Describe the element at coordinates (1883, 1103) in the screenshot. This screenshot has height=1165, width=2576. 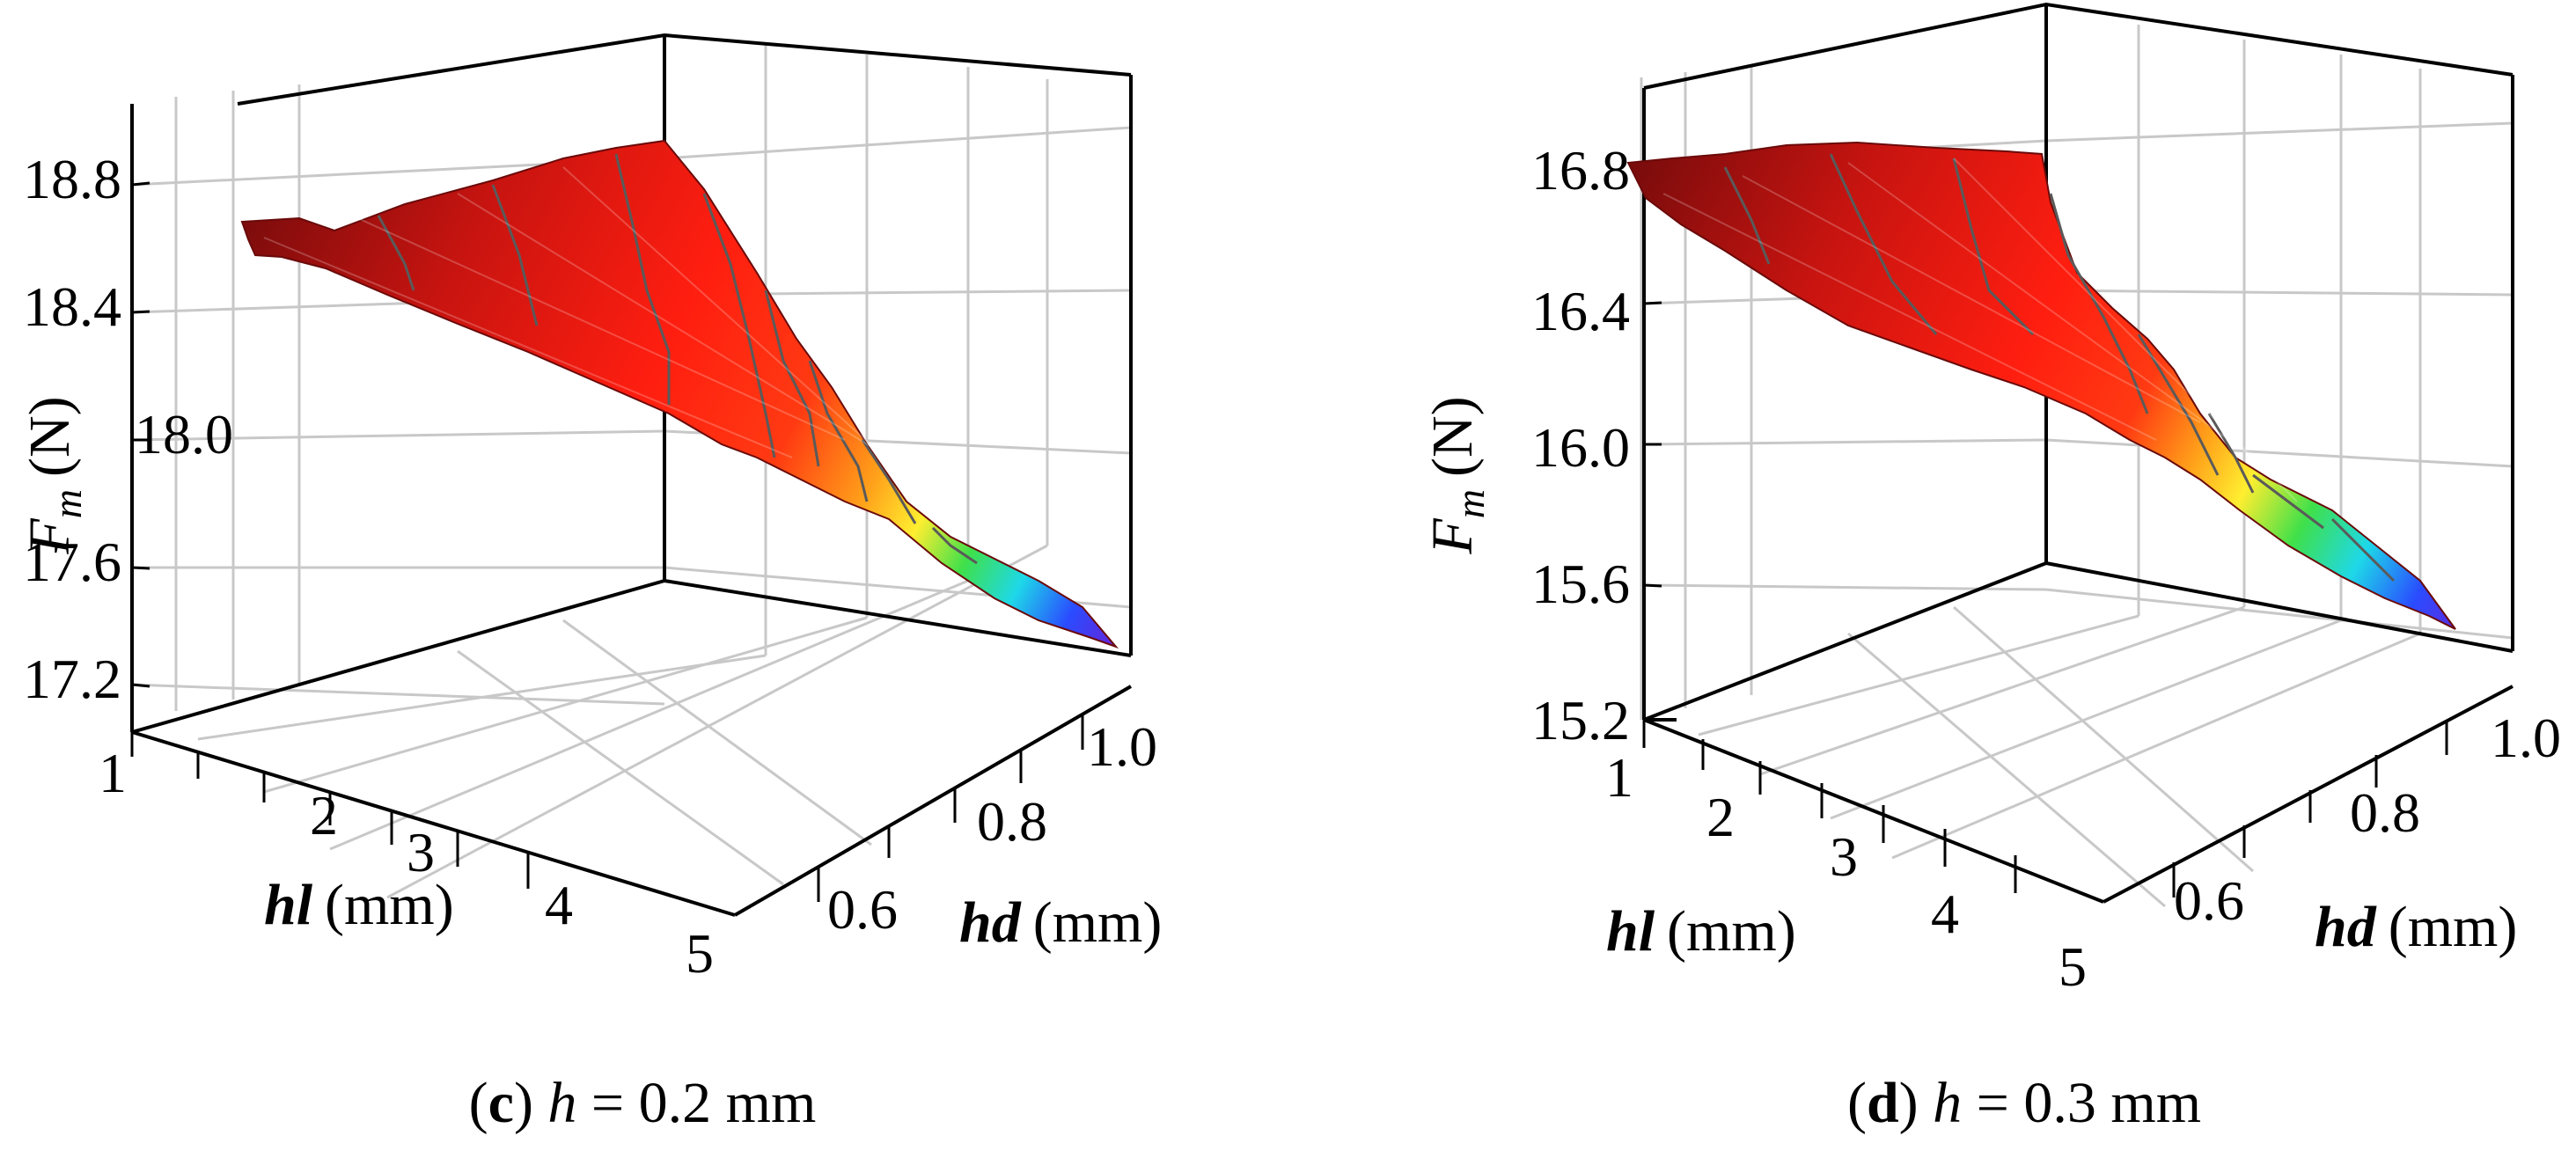
I see `caption-d-label: d` at that location.